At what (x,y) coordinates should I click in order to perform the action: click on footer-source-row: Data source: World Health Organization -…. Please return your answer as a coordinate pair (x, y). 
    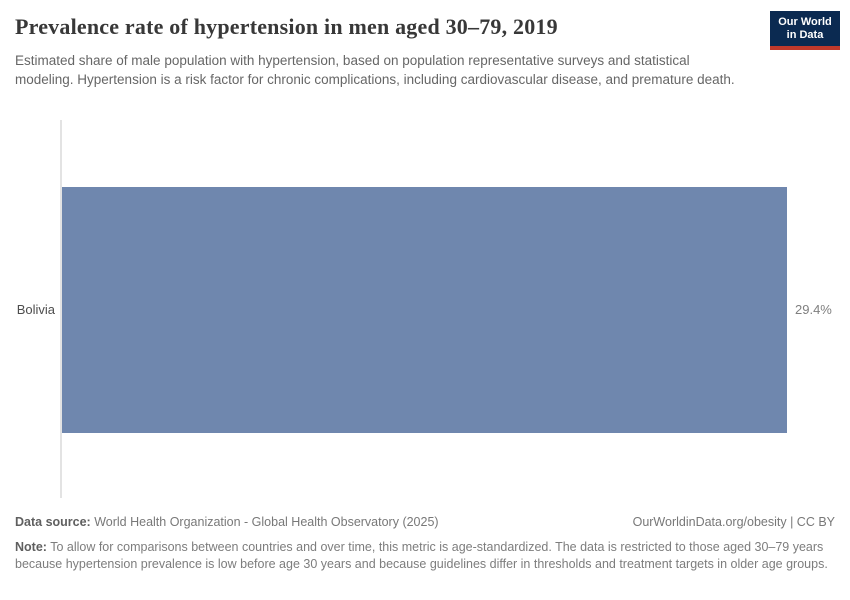
    Looking at the image, I should click on (425, 522).